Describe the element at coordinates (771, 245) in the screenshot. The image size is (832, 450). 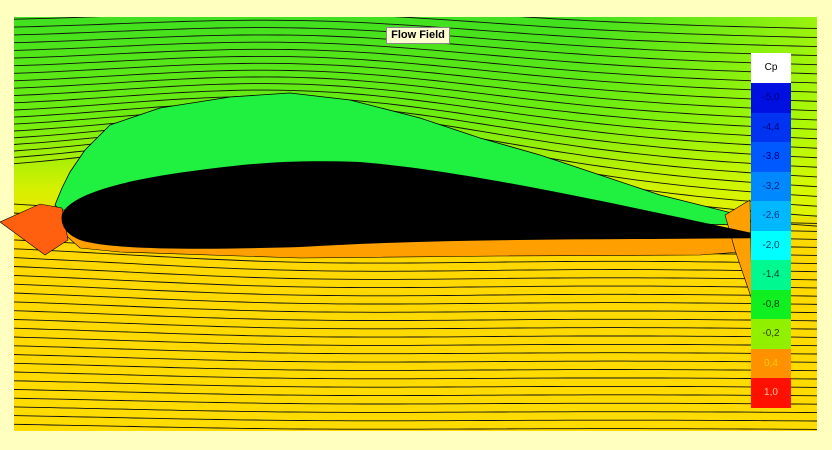
I see `legend-entry: -2,0` at that location.